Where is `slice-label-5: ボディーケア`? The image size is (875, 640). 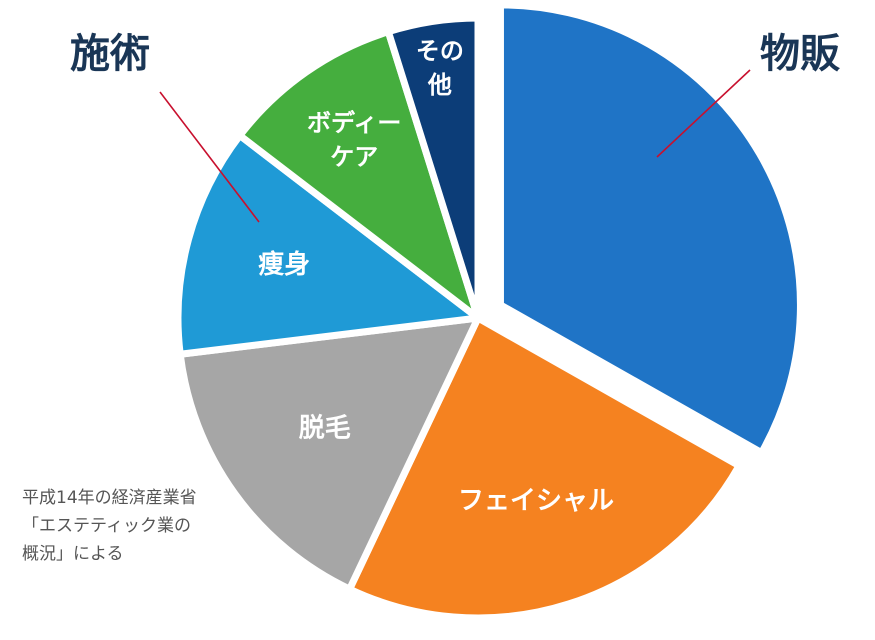
slice-label-5: ボディーケア is located at coordinates (354, 140).